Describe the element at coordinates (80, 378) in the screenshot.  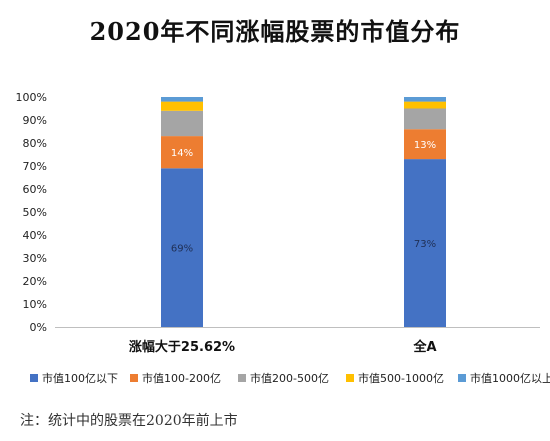
I see `legend-label: 市值100亿以下` at that location.